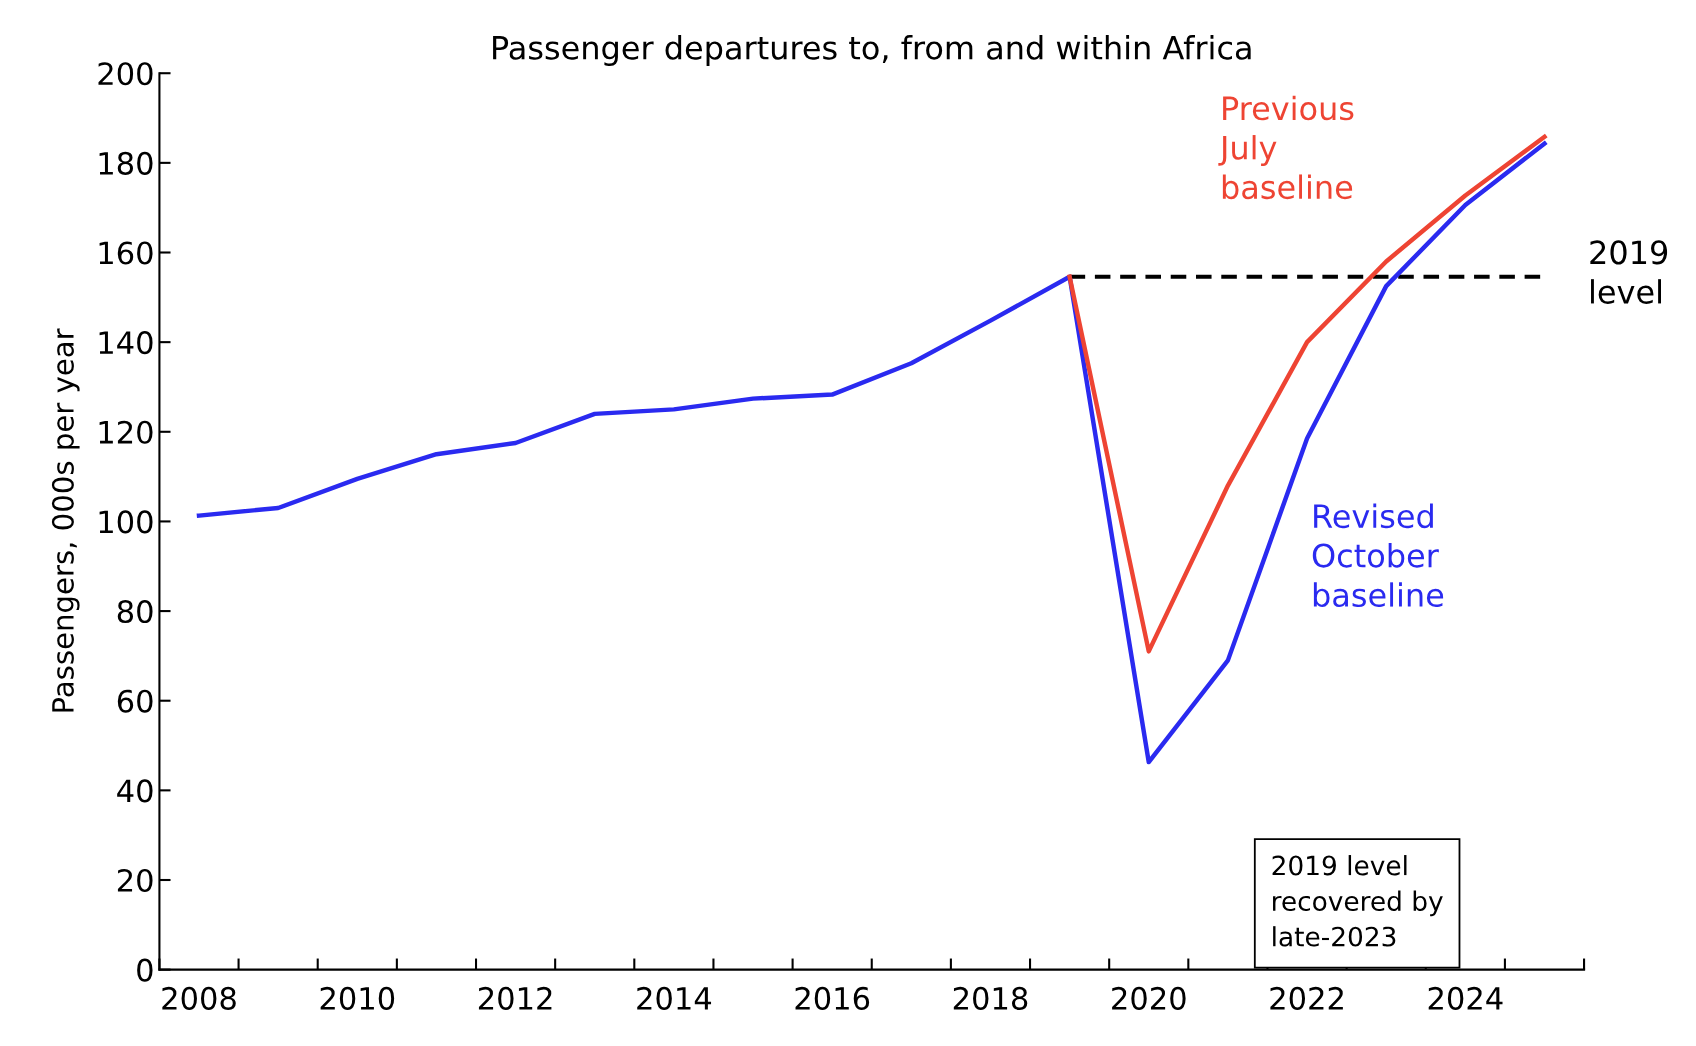  What do you see at coordinates (126, 432) in the screenshot?
I see `y-tick-label: 120` at bounding box center [126, 432].